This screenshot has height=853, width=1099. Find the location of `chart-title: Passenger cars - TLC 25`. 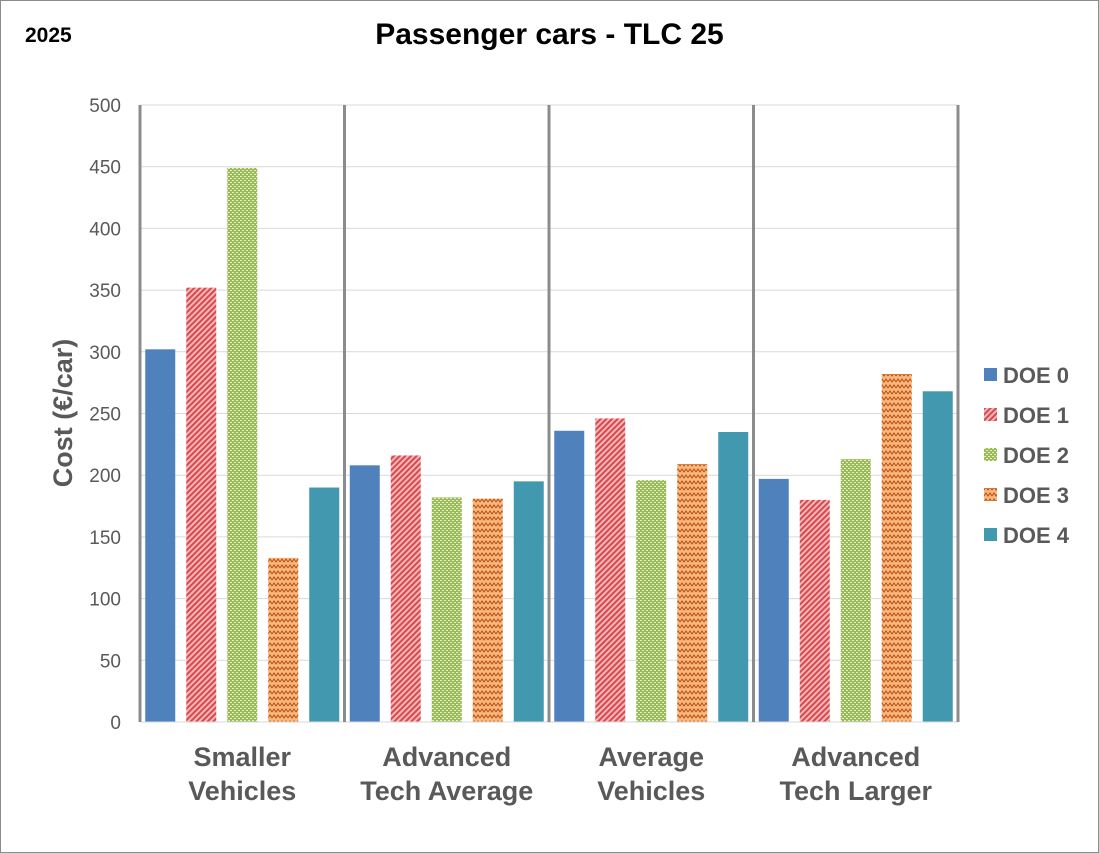

chart-title: Passenger cars - TLC 25 is located at coordinates (549, 35).